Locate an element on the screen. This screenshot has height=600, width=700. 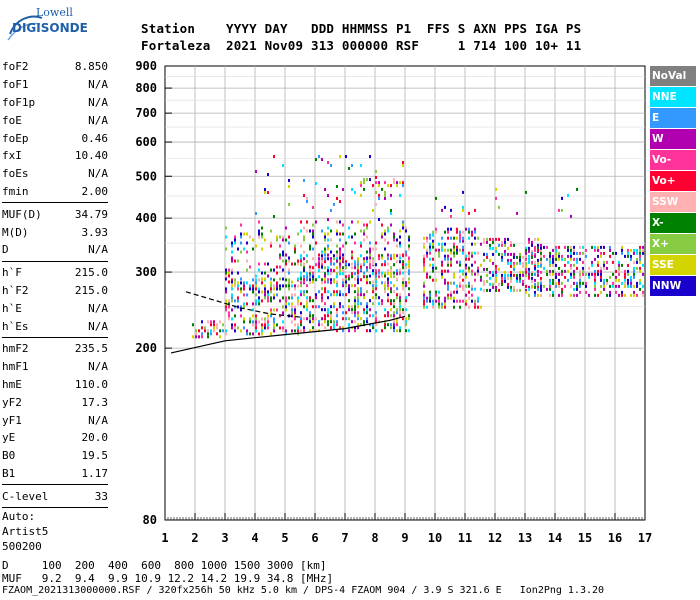
param-name: M(D) is located at coordinates (15, 232).